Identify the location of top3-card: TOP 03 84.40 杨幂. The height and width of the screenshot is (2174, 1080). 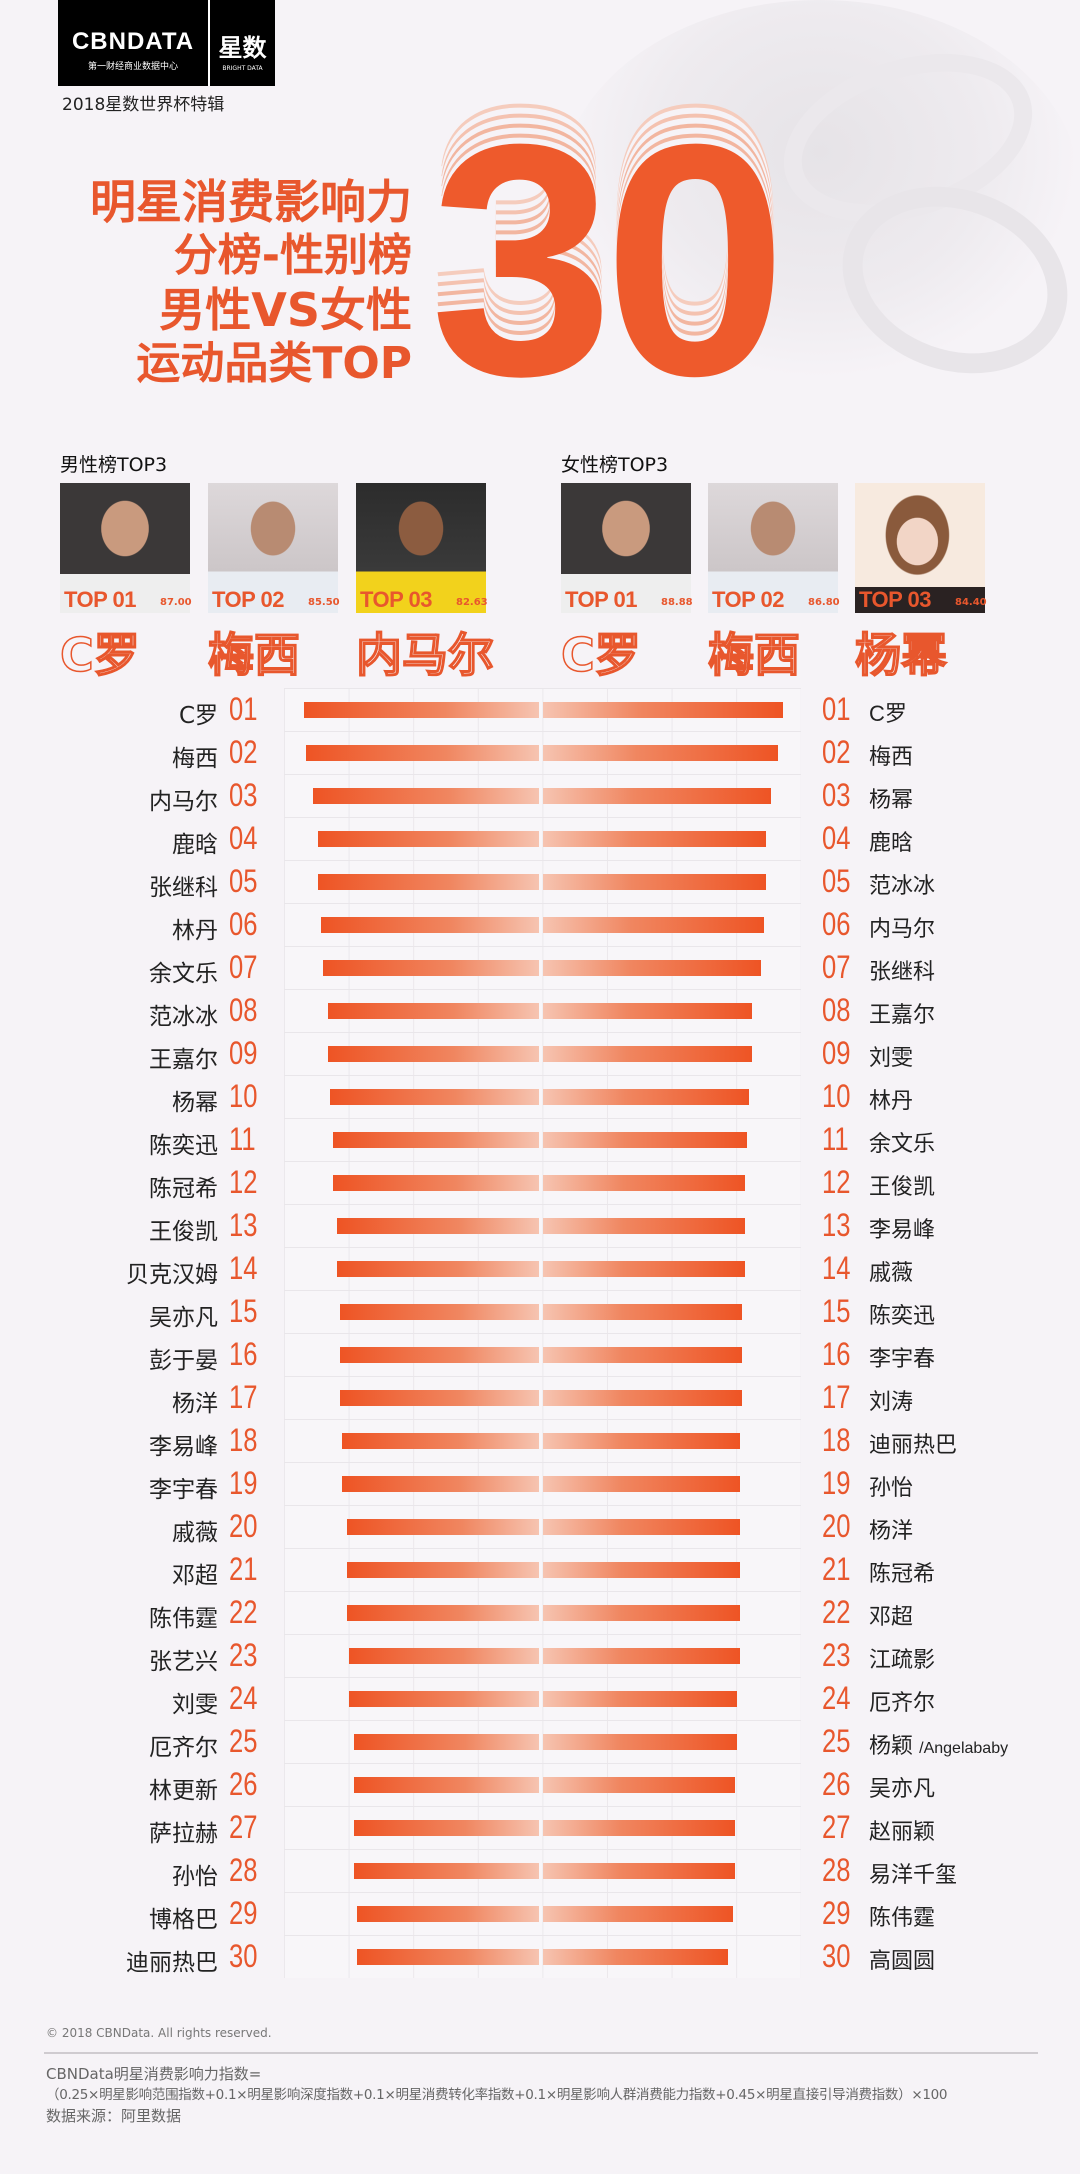
(920, 583).